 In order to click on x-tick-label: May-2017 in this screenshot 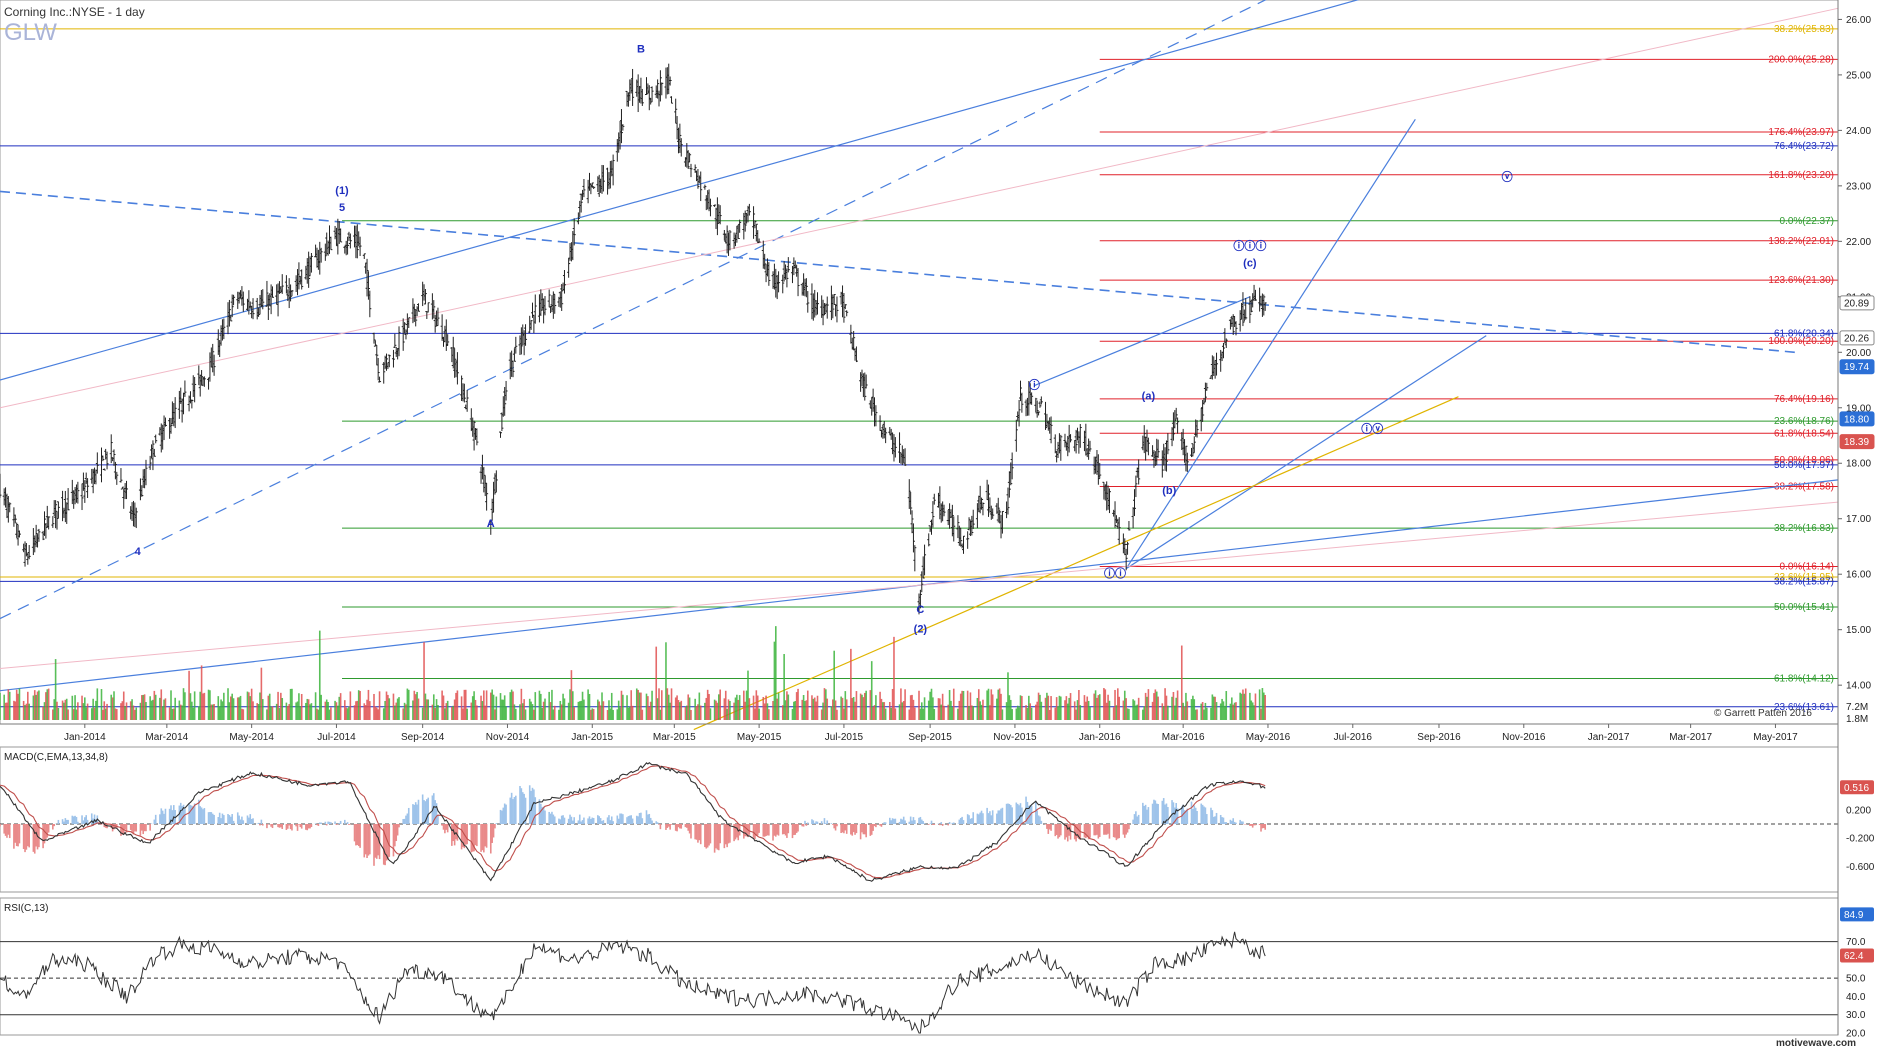, I will do `click(1775, 737)`.